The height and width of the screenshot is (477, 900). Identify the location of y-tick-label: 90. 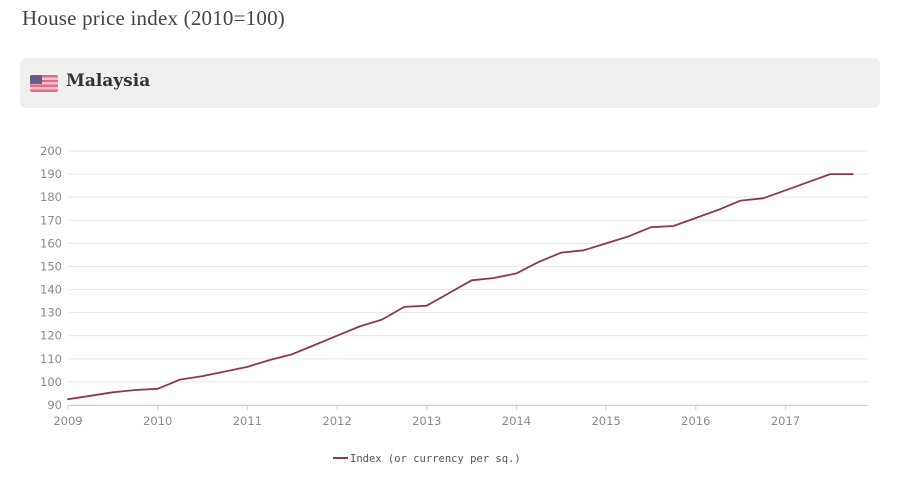
(54, 405).